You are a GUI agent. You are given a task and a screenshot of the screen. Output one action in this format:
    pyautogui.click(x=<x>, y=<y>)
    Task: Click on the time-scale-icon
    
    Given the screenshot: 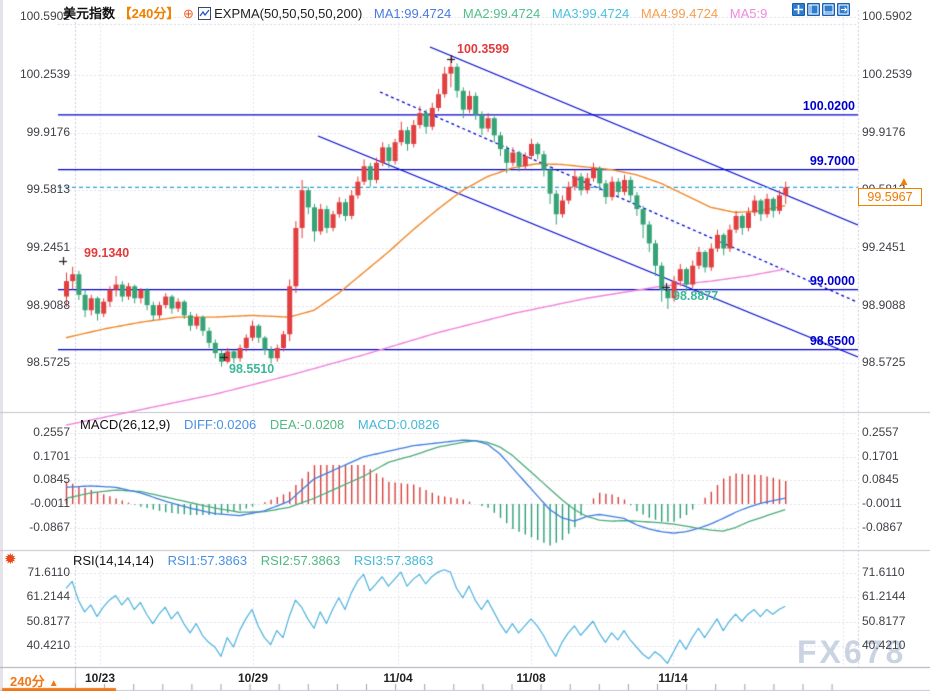 What is the action you would take?
    pyautogui.click(x=828, y=9)
    